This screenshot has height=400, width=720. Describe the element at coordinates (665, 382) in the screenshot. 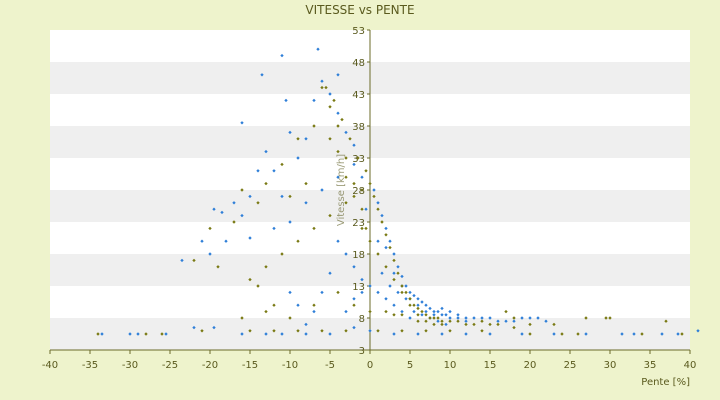

I see `x-axis-label: Pente [%]` at that location.